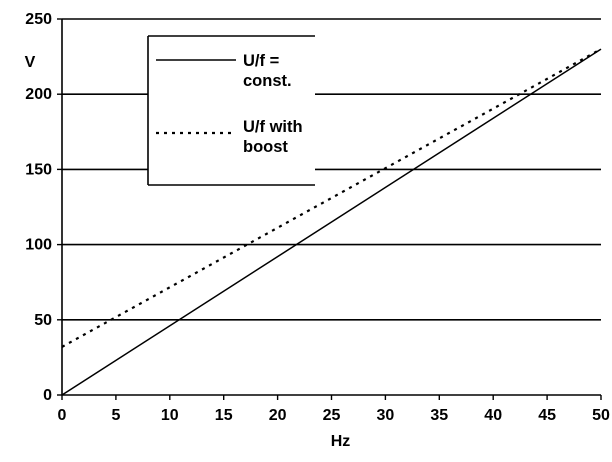 This screenshot has height=462, width=612. What do you see at coordinates (62, 415) in the screenshot?
I see `x-tick-label-0: 0` at bounding box center [62, 415].